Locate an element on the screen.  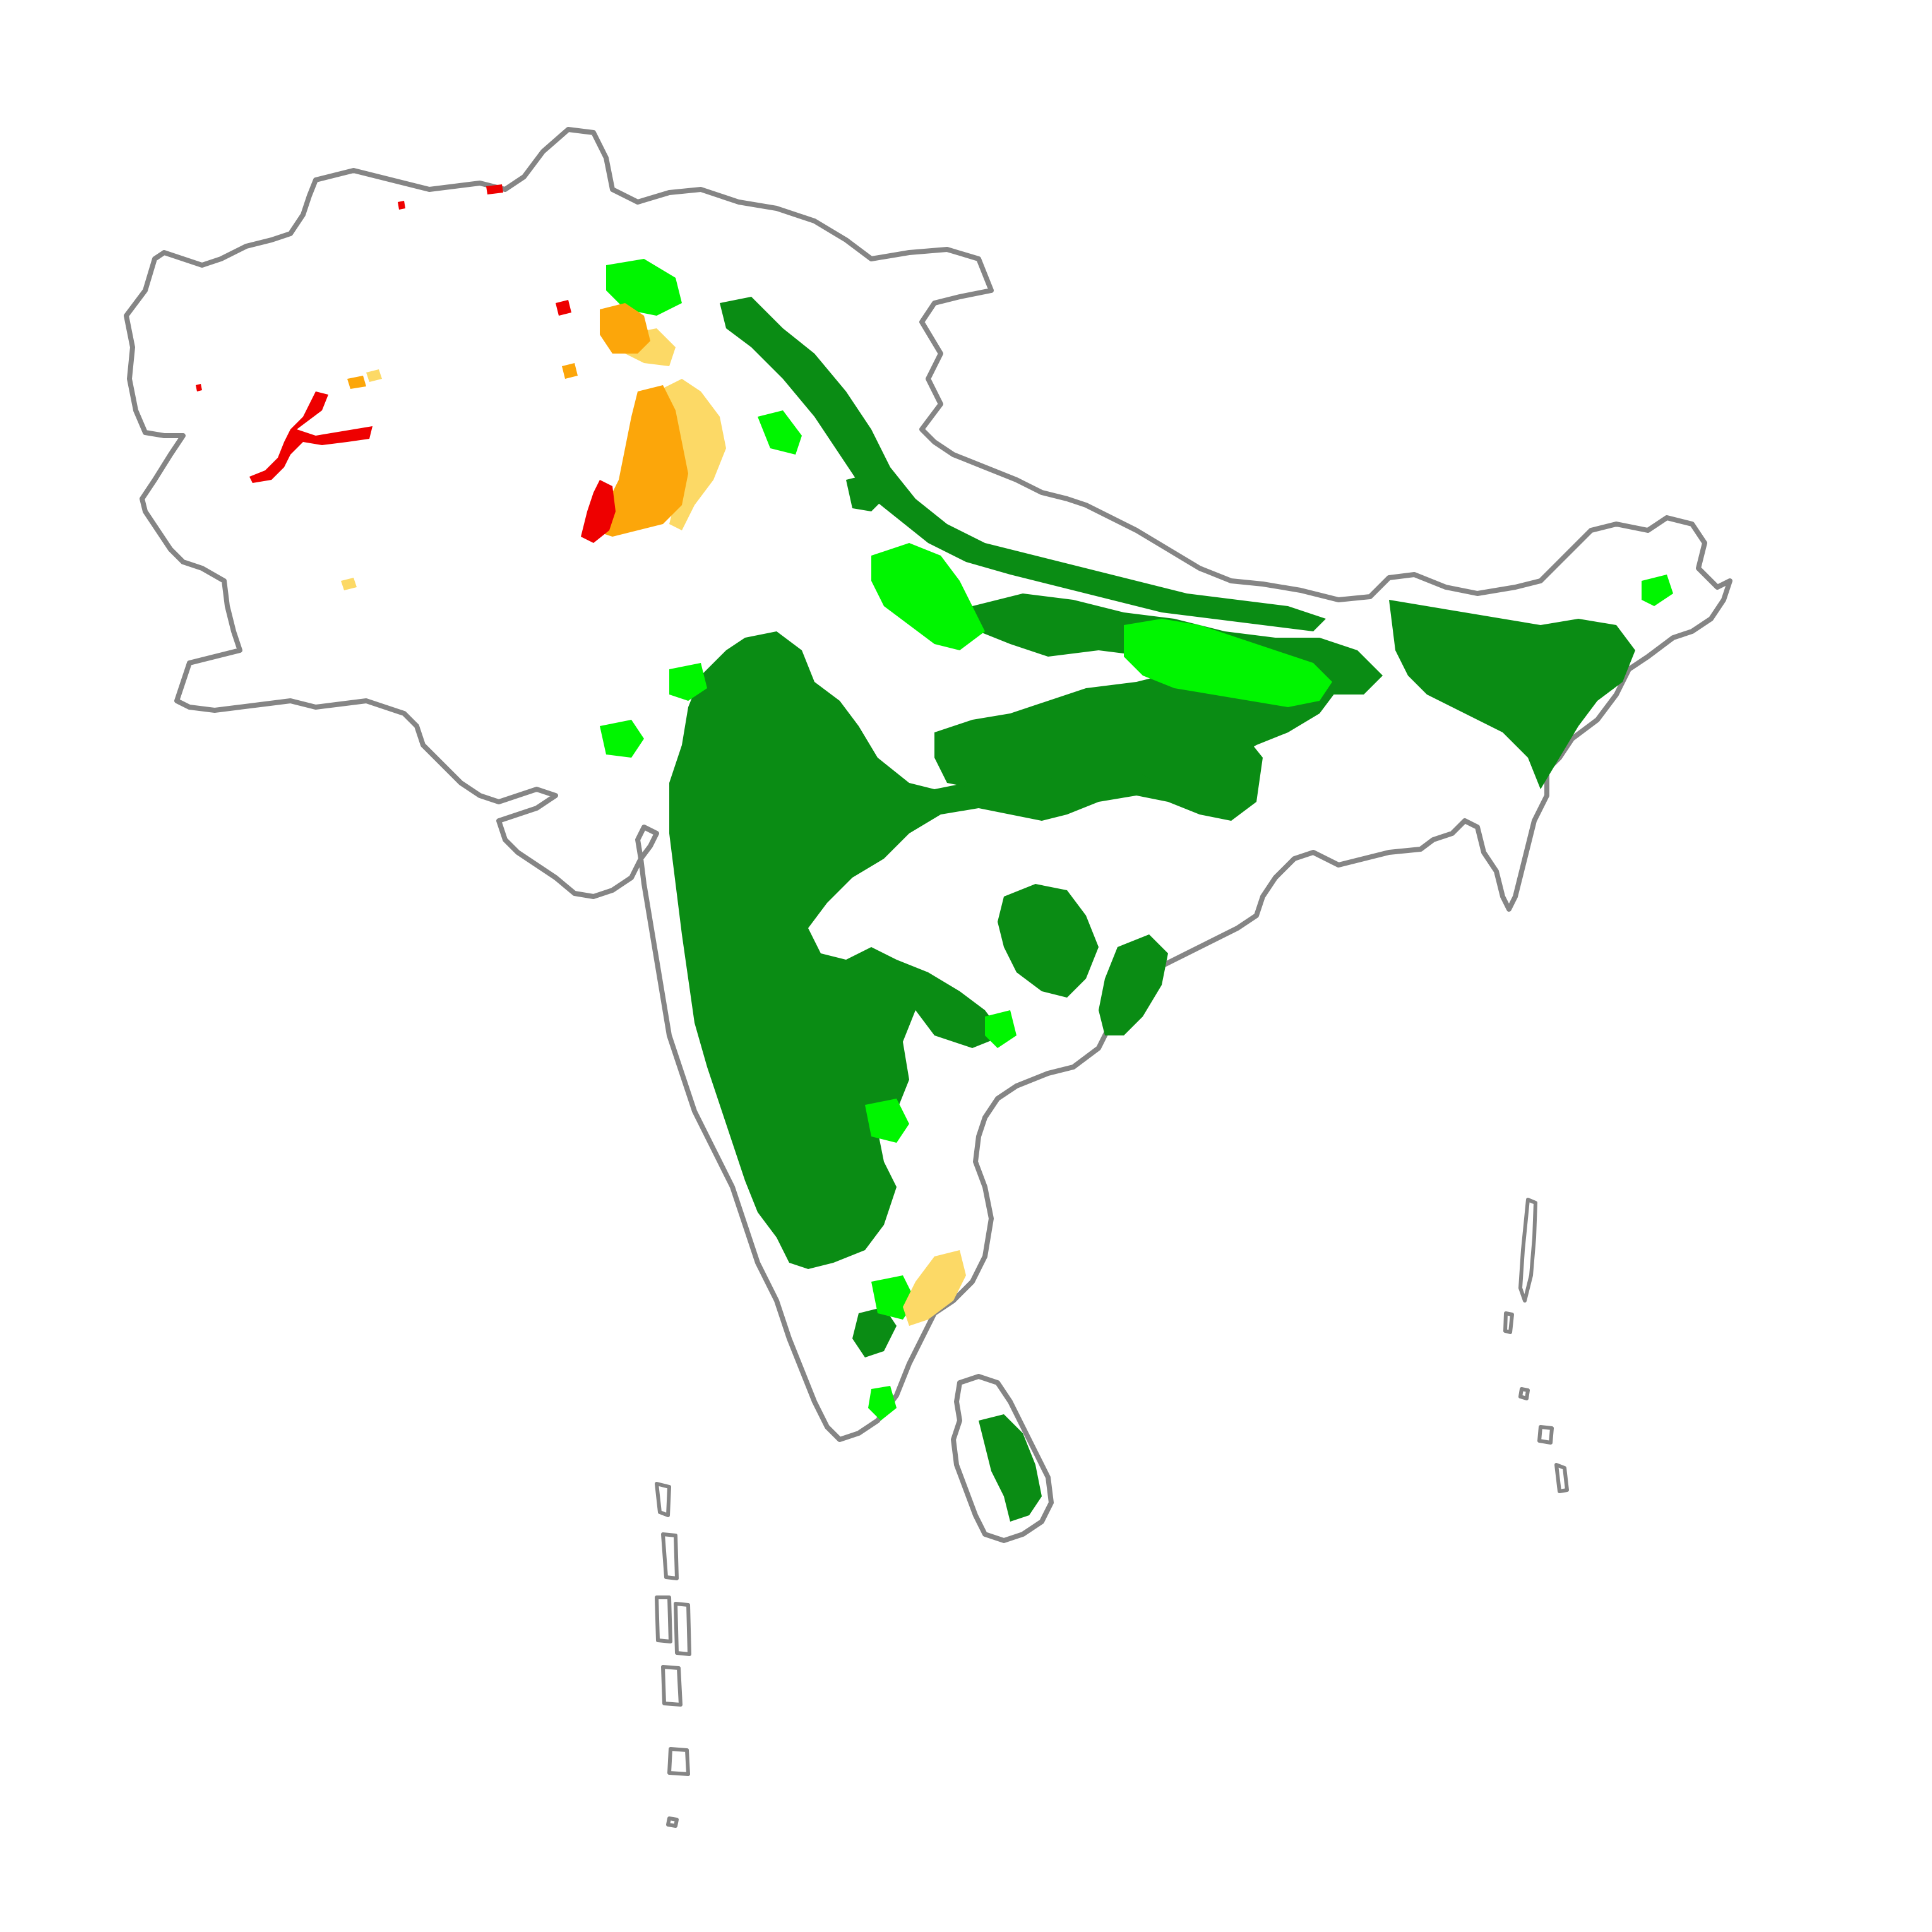
dark-green-northeast is located at coordinates (1512, 694).